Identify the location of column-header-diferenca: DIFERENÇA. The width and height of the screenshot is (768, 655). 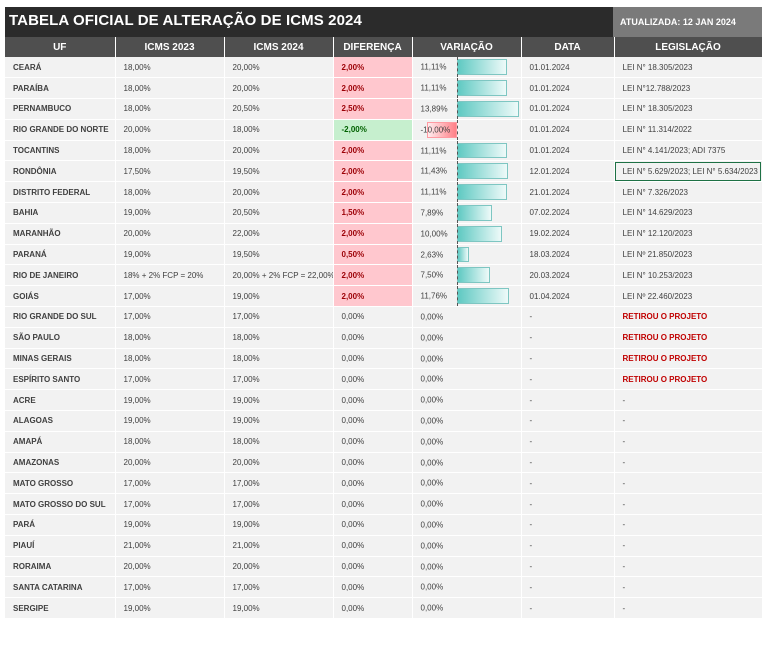
(373, 47).